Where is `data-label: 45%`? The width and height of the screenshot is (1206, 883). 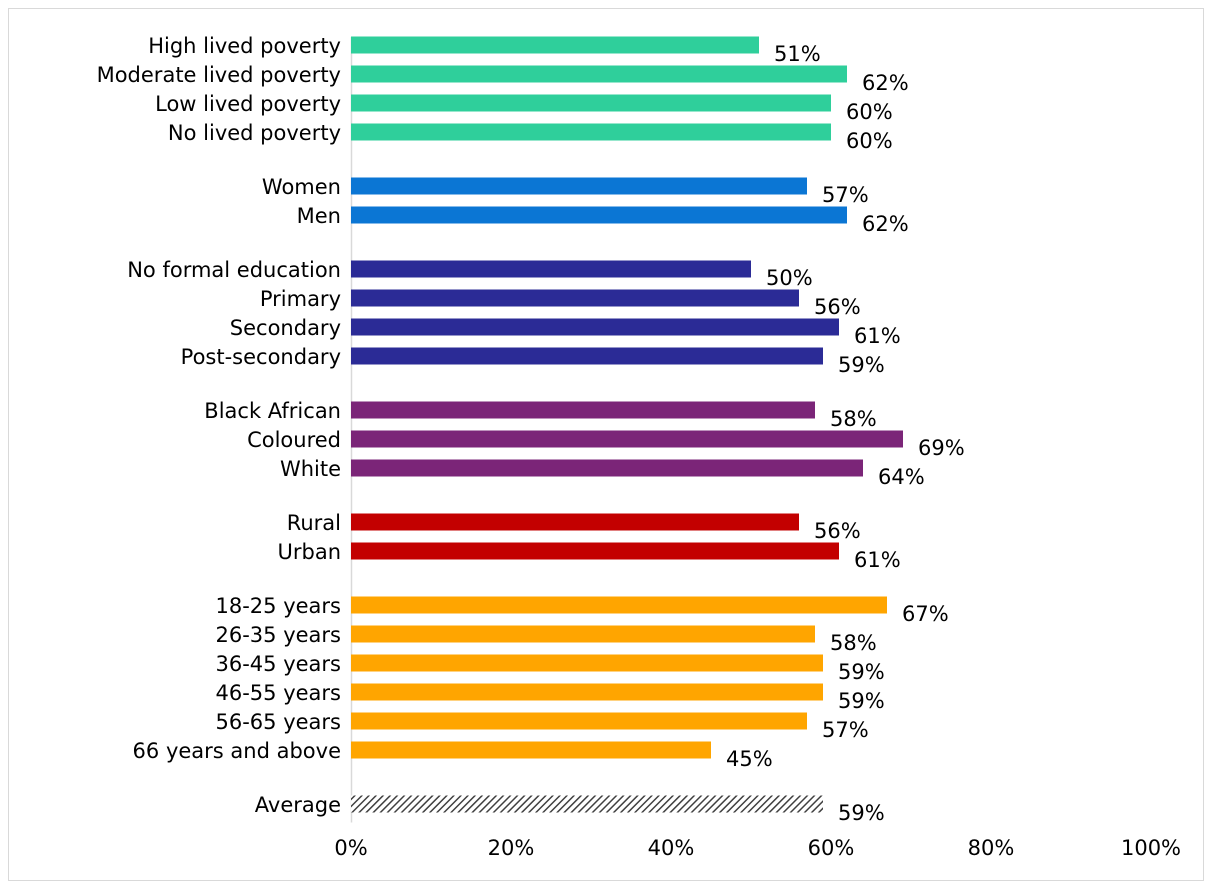 data-label: 45% is located at coordinates (749, 759).